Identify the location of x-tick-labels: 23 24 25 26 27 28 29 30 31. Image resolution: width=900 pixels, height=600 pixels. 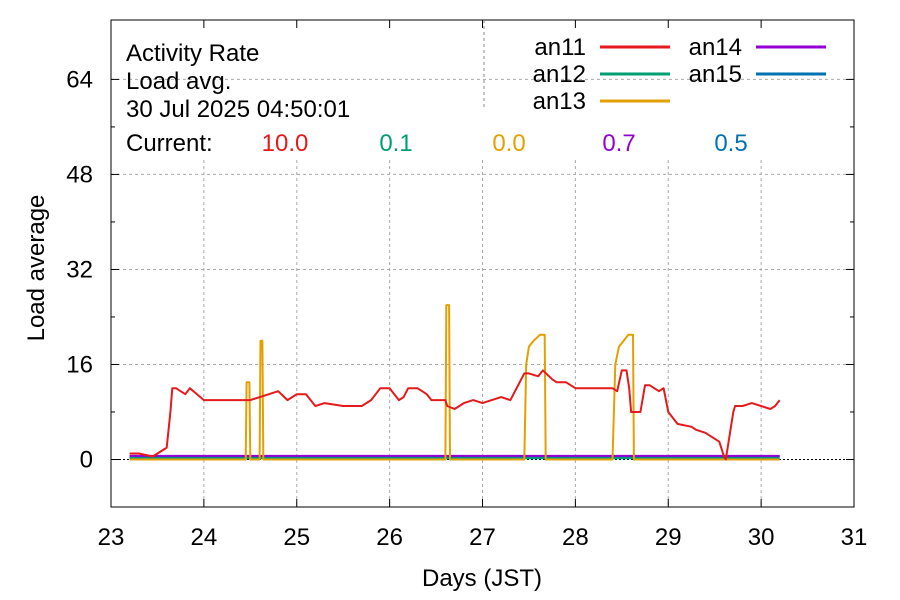
(483, 537).